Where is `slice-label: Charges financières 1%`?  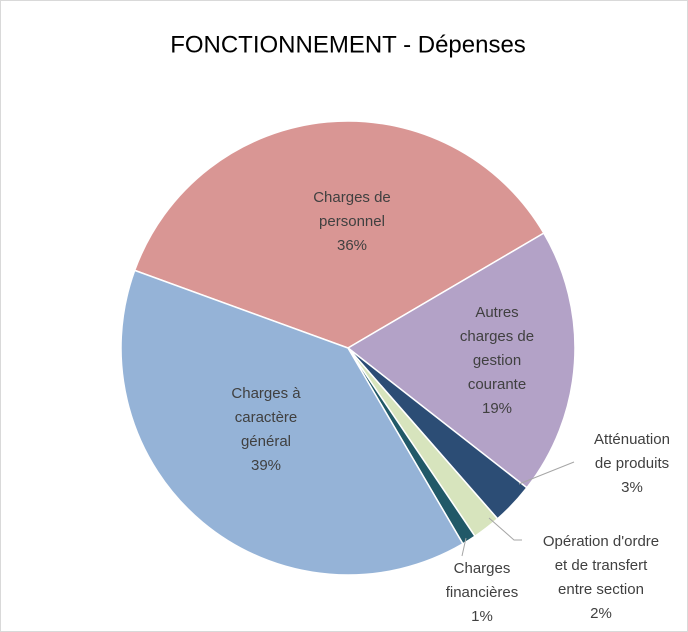 slice-label: Charges financières 1% is located at coordinates (482, 592).